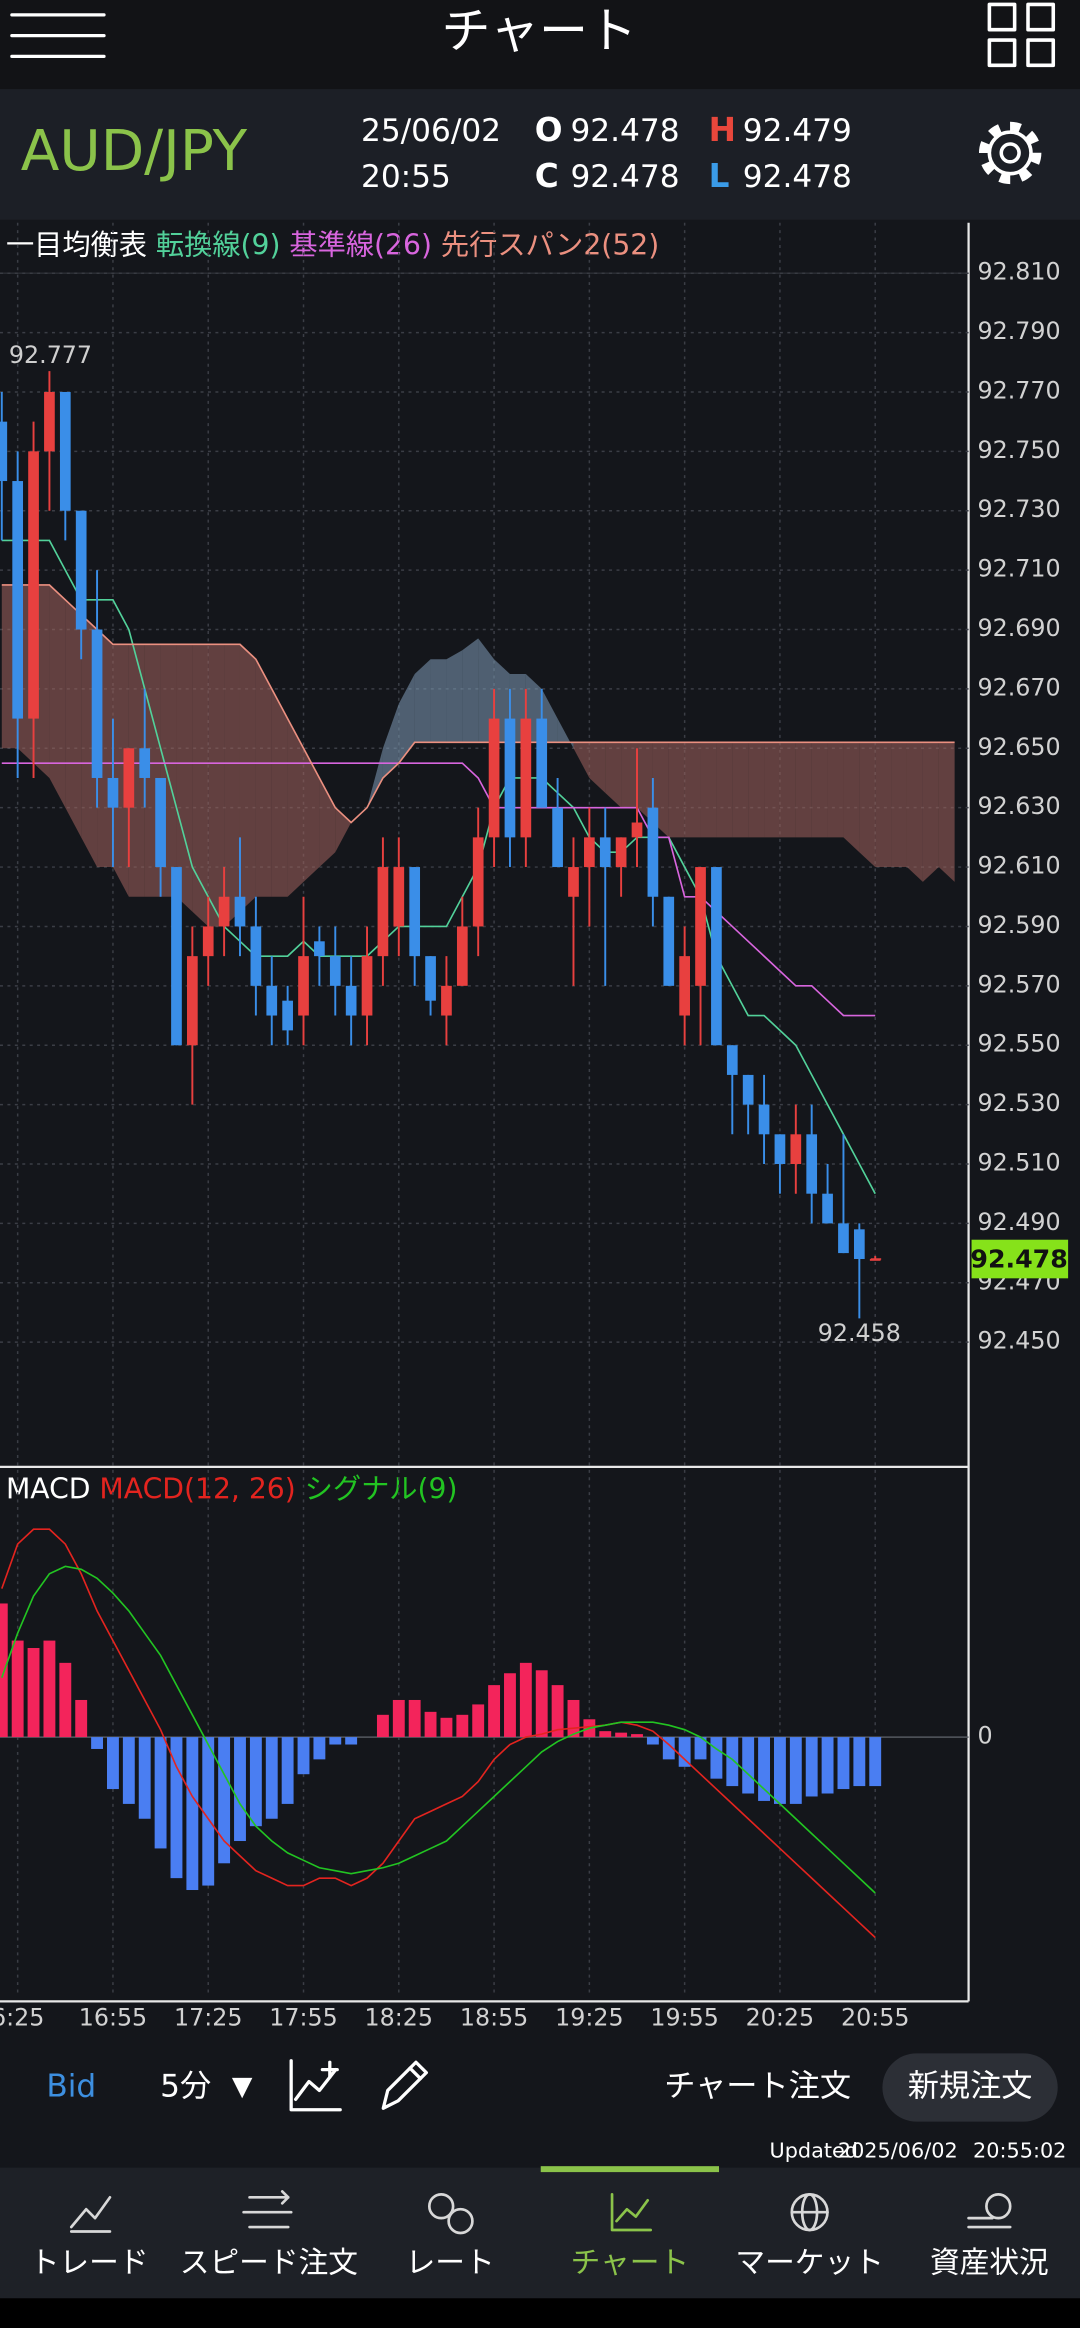 This screenshot has width=1080, height=2328. I want to click on low-label: 92.458, so click(859, 1333).